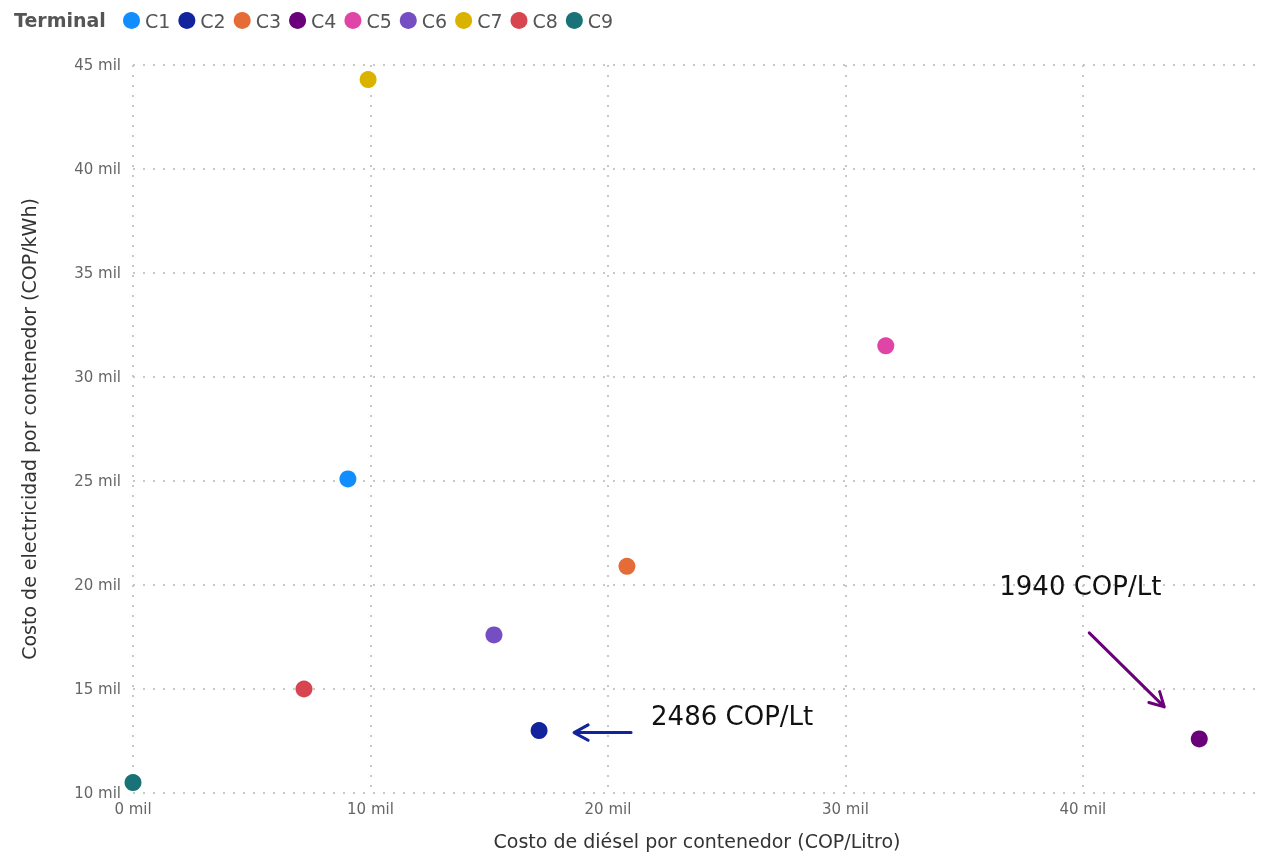 This screenshot has height=864, width=1267. What do you see at coordinates (608, 808) in the screenshot?
I see `x-tick-label: 20 mil` at bounding box center [608, 808].